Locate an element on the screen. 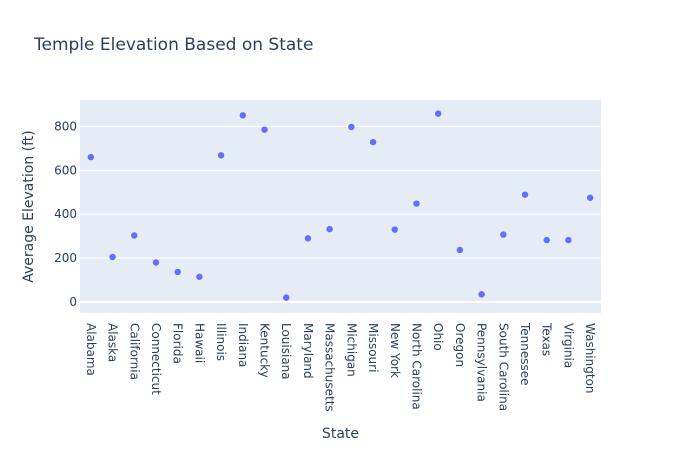  x-tick-label: Virginia is located at coordinates (568, 345).